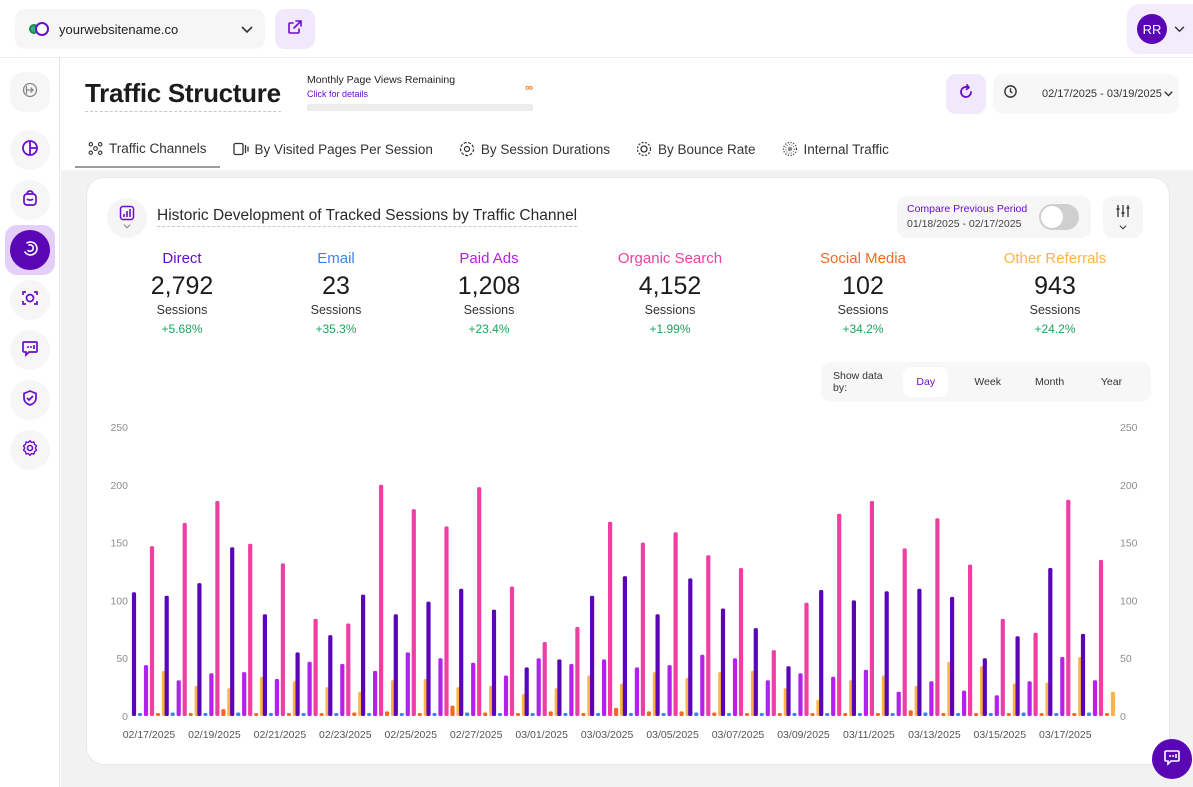 This screenshot has width=1193, height=787. What do you see at coordinates (30, 200) in the screenshot?
I see `sidebar-item-ecommerce` at bounding box center [30, 200].